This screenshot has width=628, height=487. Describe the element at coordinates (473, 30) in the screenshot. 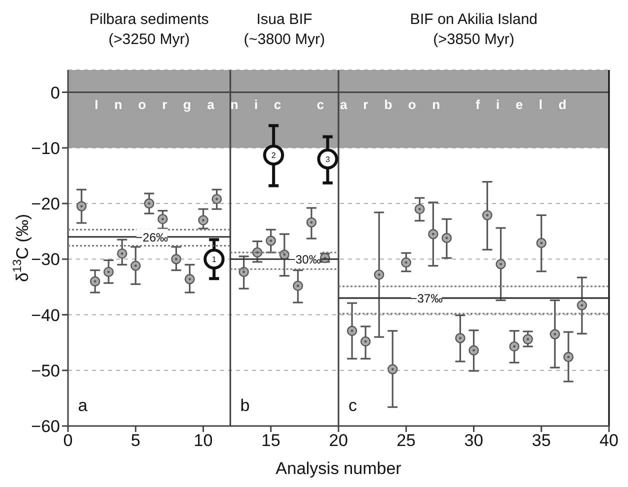

I see `text: BIF on Akilia Island (>3850 Myr)` at that location.